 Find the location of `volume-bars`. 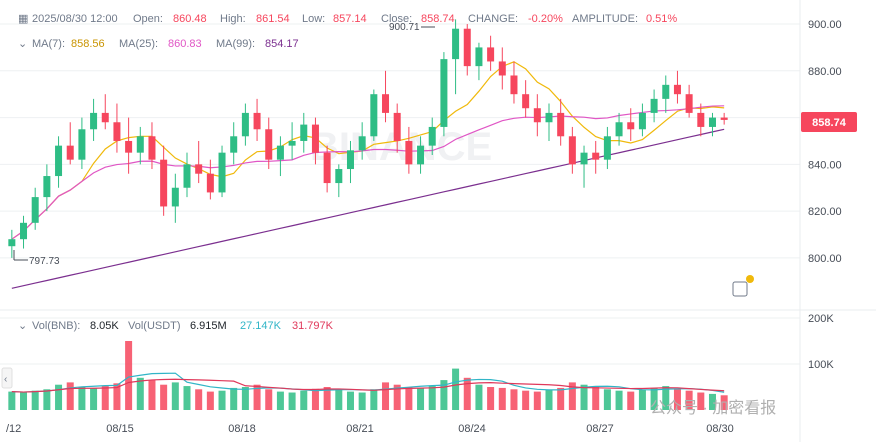

volume-bars is located at coordinates (368, 375).